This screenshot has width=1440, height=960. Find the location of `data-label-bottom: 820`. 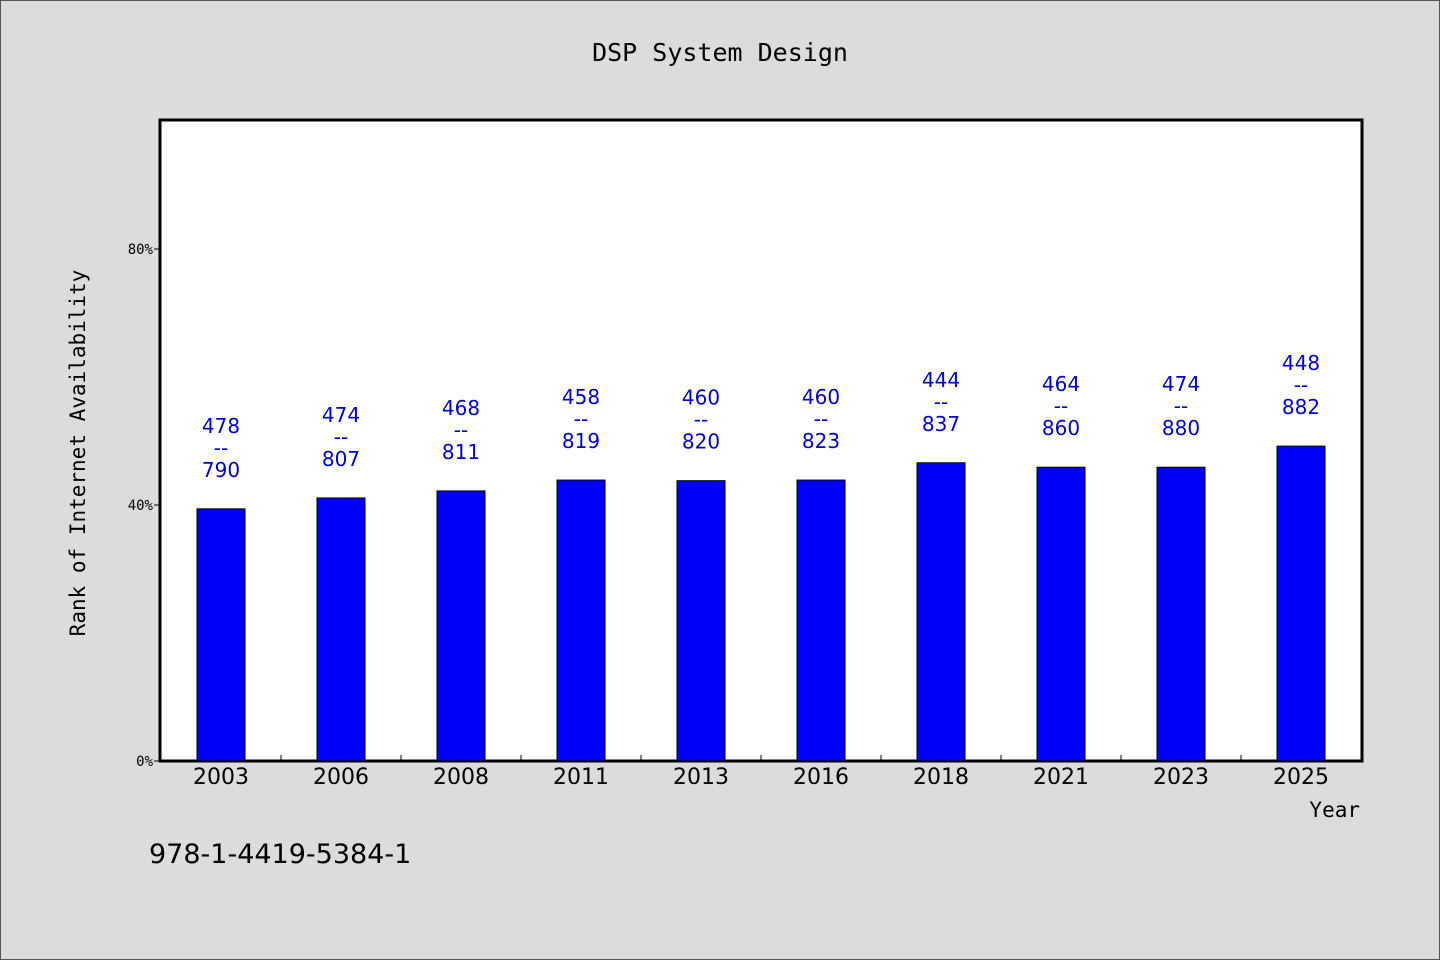

data-label-bottom: 820 is located at coordinates (701, 442).